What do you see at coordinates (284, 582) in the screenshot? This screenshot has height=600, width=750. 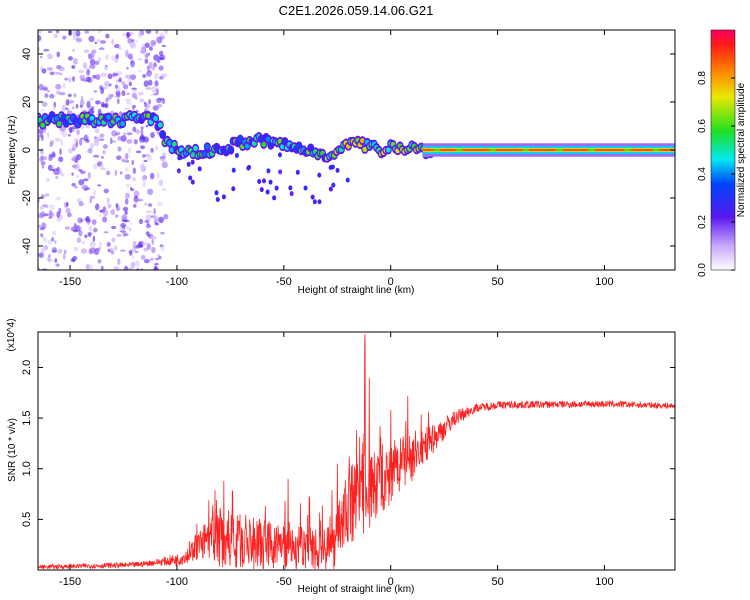 I see `snr-x-tick-label: -50` at bounding box center [284, 582].